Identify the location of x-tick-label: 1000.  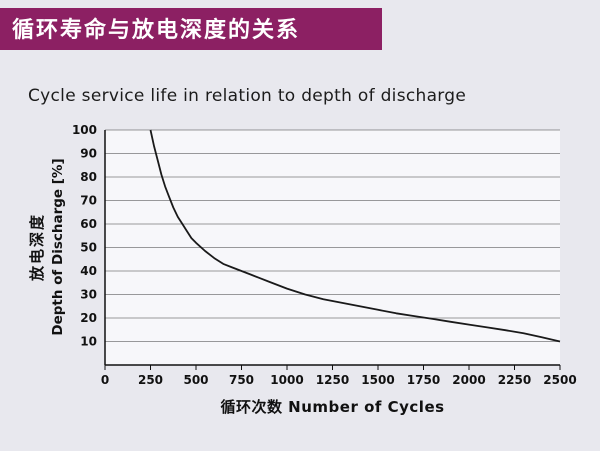
(286, 380).